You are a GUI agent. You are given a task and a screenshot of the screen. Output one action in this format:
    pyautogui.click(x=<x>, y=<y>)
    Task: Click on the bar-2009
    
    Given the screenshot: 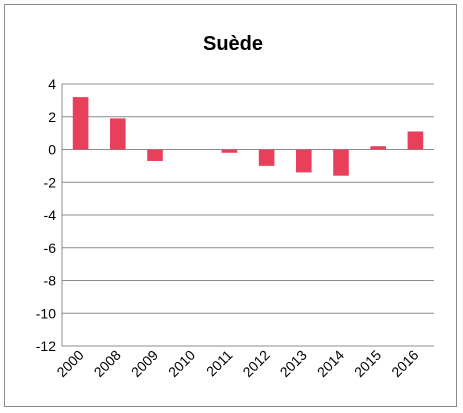 What is the action you would take?
    pyautogui.click(x=155, y=155)
    